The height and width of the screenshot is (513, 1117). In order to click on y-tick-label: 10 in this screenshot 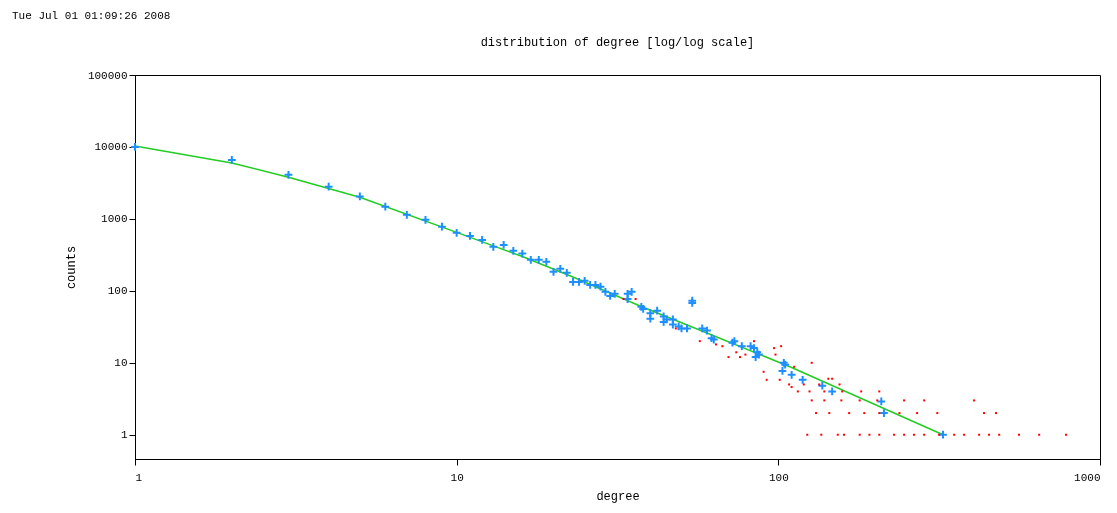, I will do `click(121, 363)`.